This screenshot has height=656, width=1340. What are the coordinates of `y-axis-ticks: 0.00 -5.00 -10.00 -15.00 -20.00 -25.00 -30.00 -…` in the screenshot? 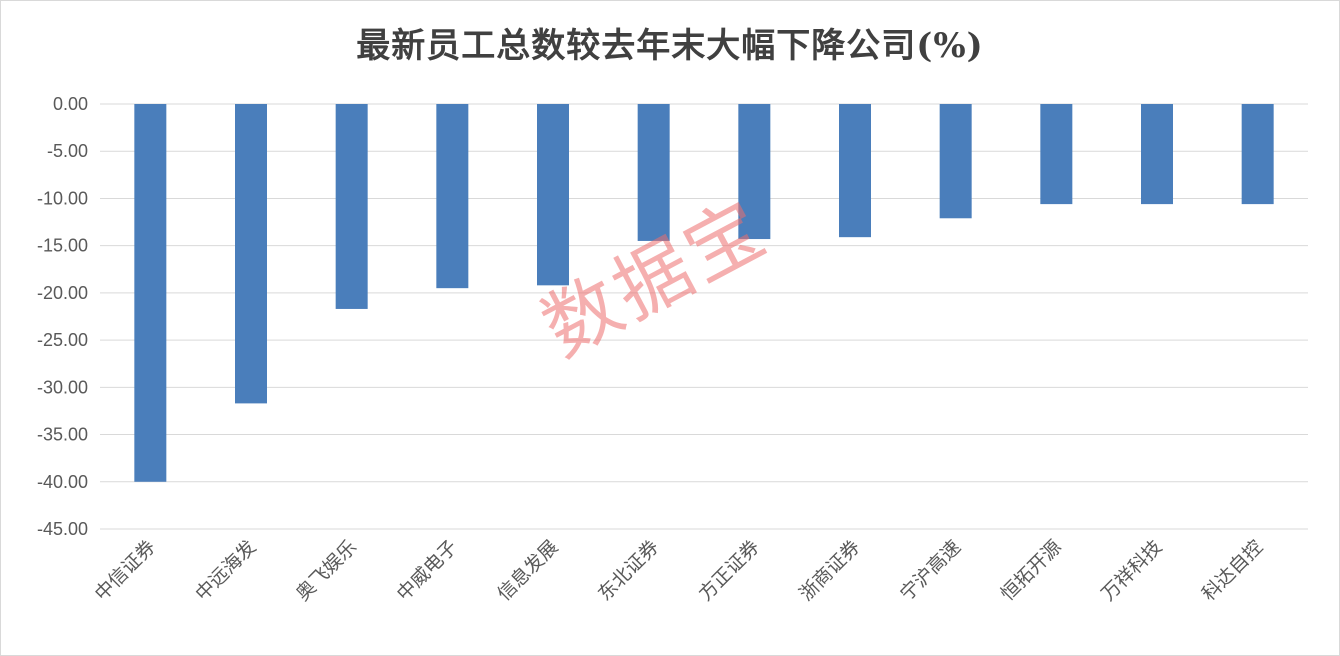 It's located at (62, 316).